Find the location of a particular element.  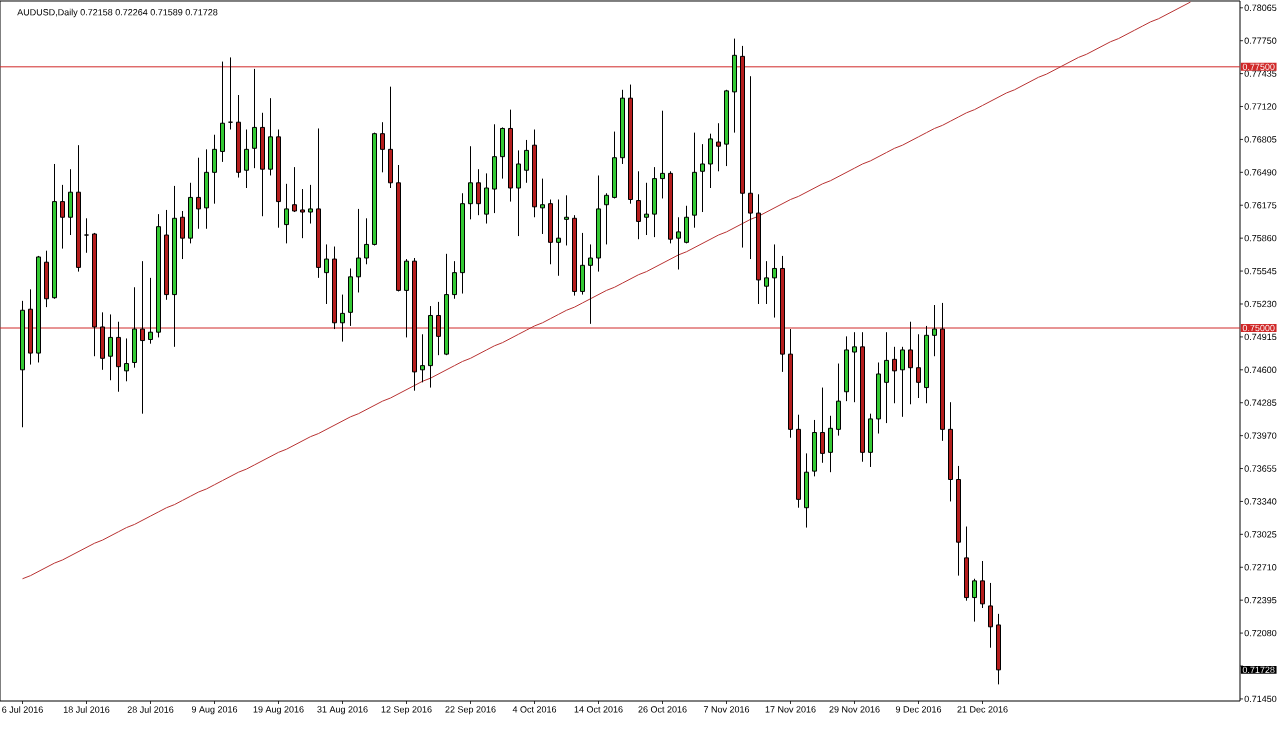

x-tick-label: 4 Oct 2016 is located at coordinates (534, 709).